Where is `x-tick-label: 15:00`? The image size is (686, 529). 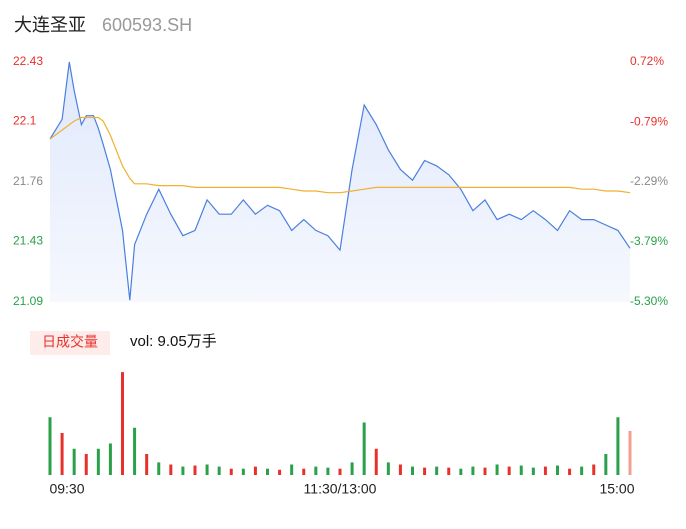 x-tick-label: 15:00 is located at coordinates (616, 489).